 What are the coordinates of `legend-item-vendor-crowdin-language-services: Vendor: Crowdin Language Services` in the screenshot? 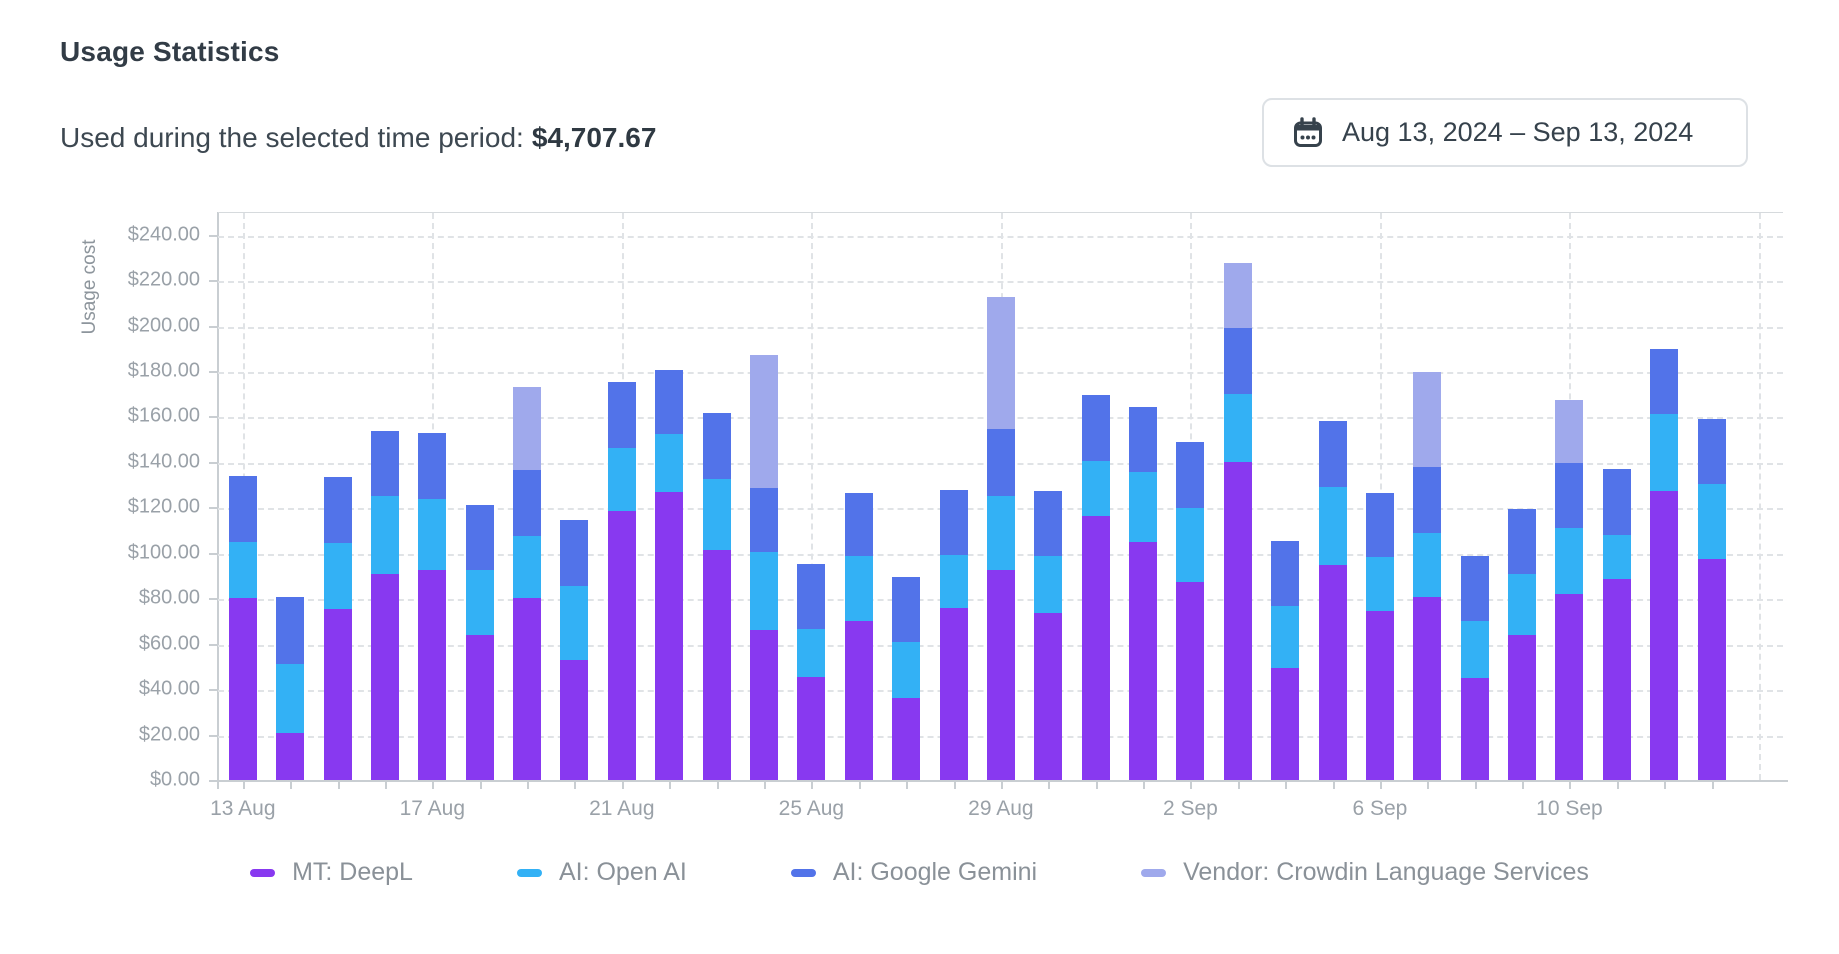 It's located at (1365, 872).